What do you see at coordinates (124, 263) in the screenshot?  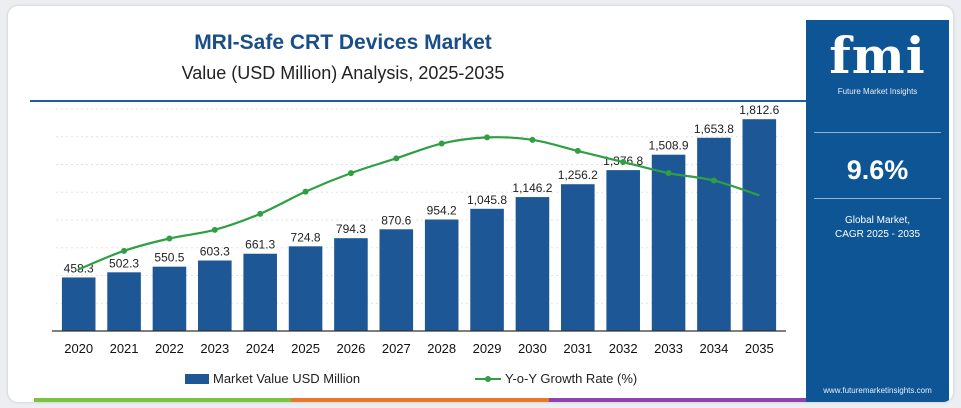 I see `bar-value-label: 502.3` at bounding box center [124, 263].